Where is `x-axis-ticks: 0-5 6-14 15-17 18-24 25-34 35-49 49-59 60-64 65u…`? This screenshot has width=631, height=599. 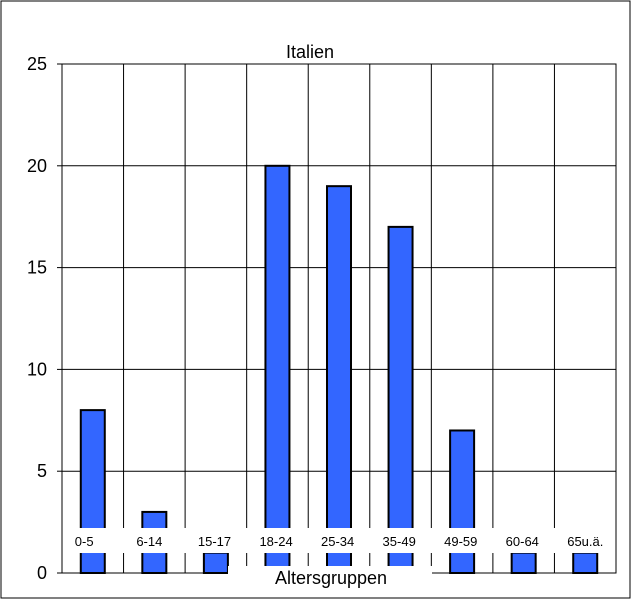 x-axis-ticks: 0-5 6-14 15-17 18-24 25-34 35-49 49-59 60-64 65u… is located at coordinates (339, 541).